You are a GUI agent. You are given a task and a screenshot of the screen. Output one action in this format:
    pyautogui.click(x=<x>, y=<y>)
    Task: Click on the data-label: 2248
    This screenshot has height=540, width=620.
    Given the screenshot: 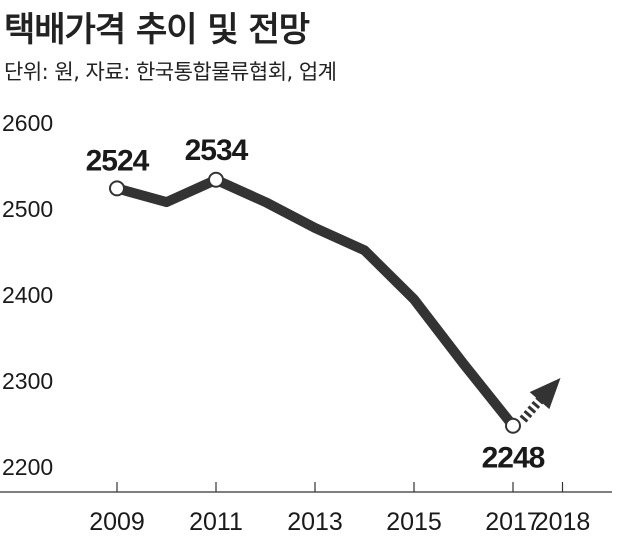 What is the action you would take?
    pyautogui.click(x=513, y=458)
    